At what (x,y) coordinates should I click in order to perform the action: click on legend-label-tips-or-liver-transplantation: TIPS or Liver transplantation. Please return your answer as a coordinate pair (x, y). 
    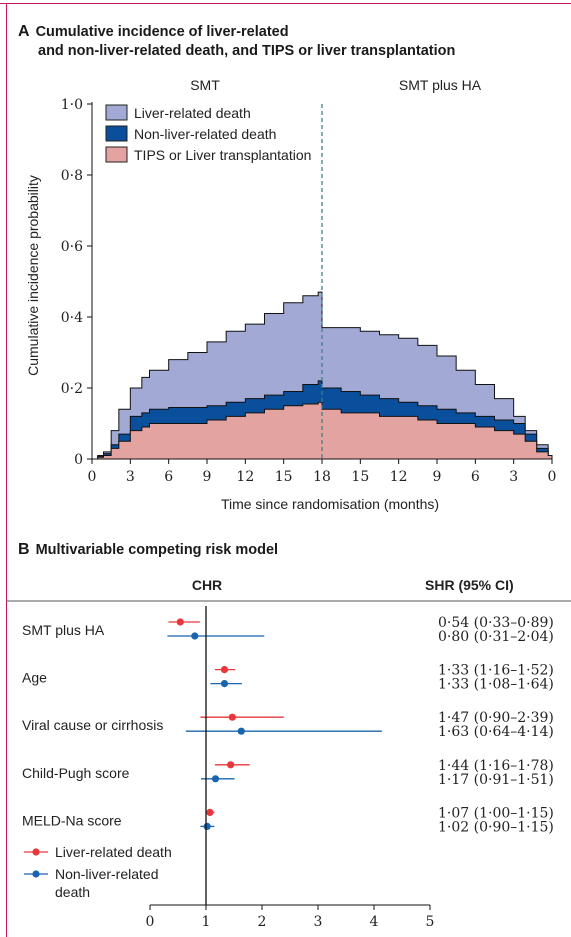
    Looking at the image, I should click on (222, 155).